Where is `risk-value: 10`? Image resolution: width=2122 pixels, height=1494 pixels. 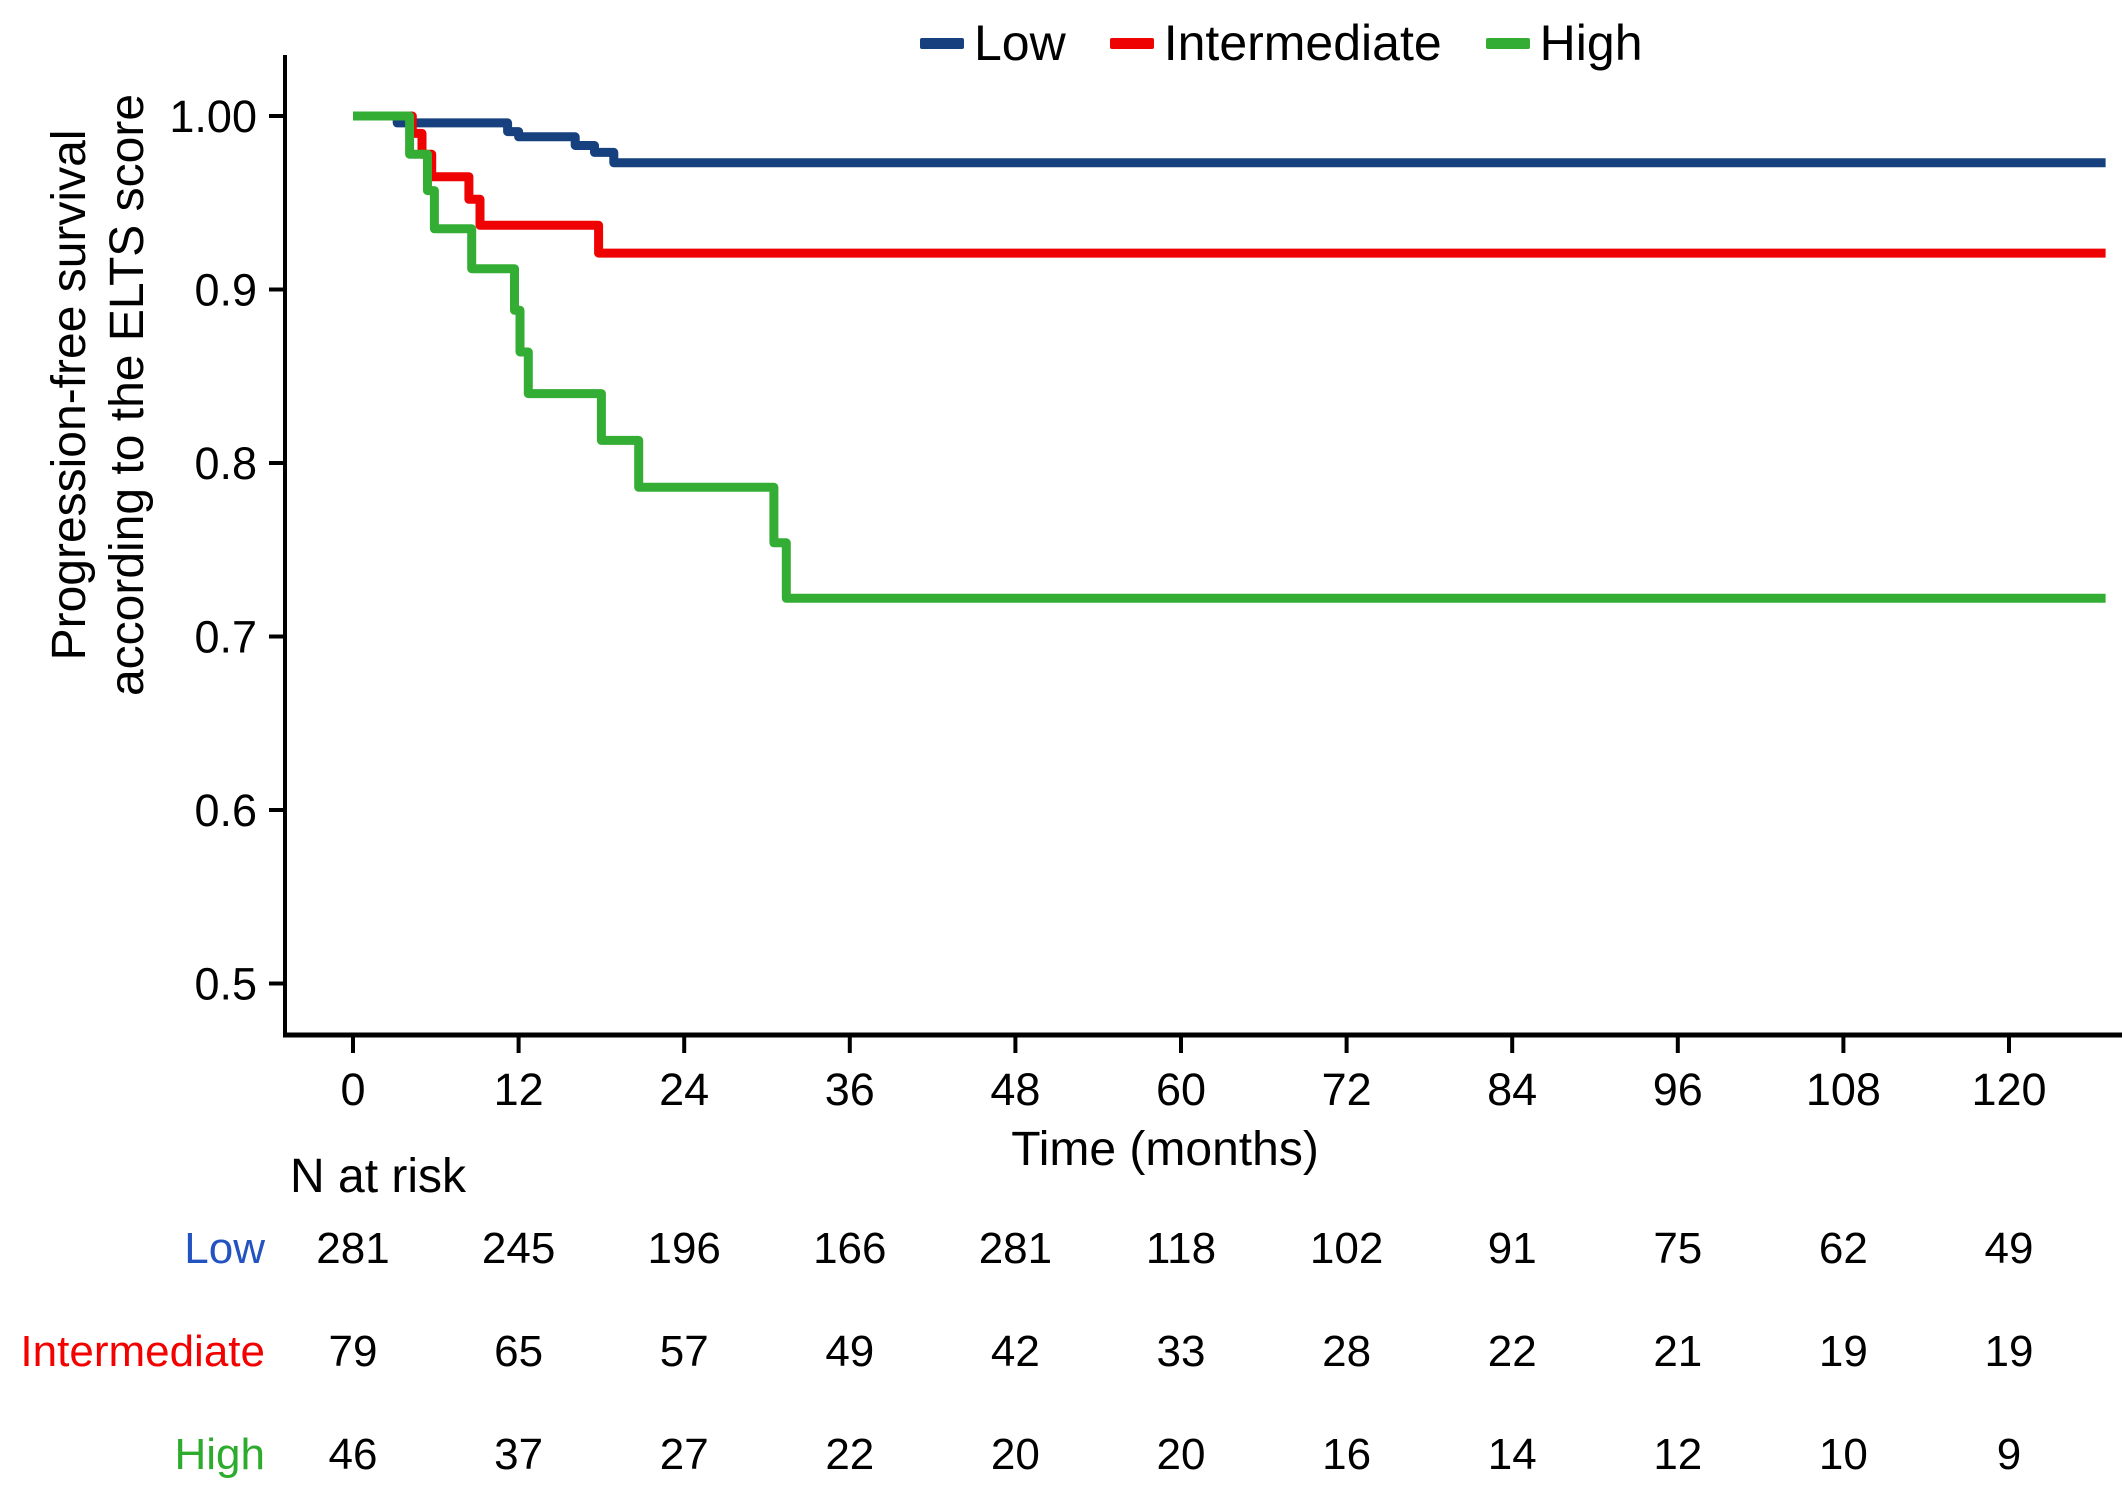
risk-value: 10 is located at coordinates (1843, 1454).